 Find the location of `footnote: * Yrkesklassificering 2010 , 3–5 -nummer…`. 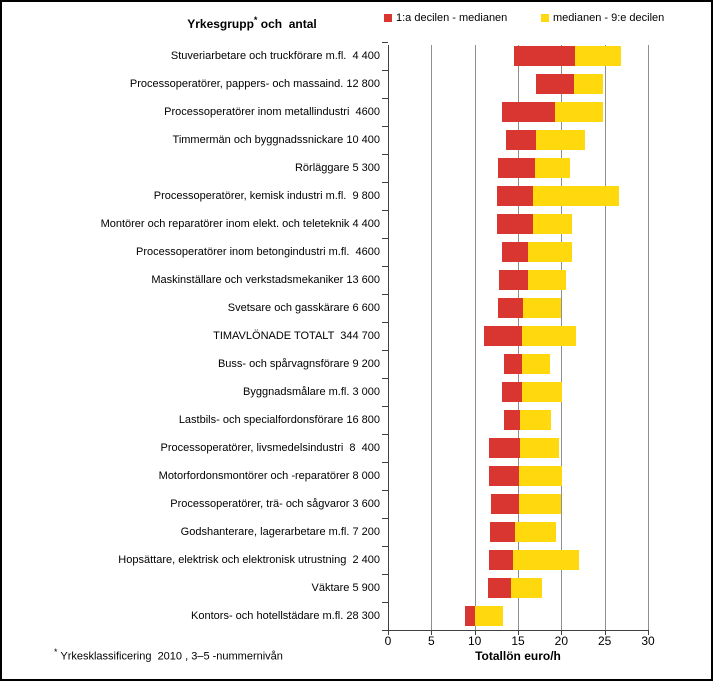

footnote: * Yrkesklassificering 2010 , 3–5 -nummer… is located at coordinates (168, 655).